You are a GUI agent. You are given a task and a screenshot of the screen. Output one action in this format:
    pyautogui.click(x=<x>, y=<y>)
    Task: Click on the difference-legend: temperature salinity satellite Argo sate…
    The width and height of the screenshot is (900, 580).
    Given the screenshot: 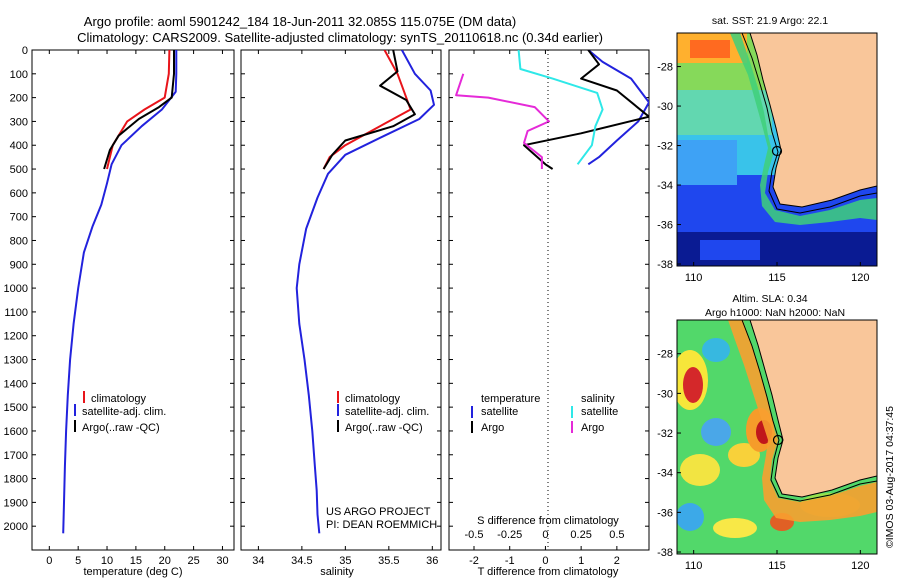 What is the action you would take?
    pyautogui.click(x=544, y=413)
    